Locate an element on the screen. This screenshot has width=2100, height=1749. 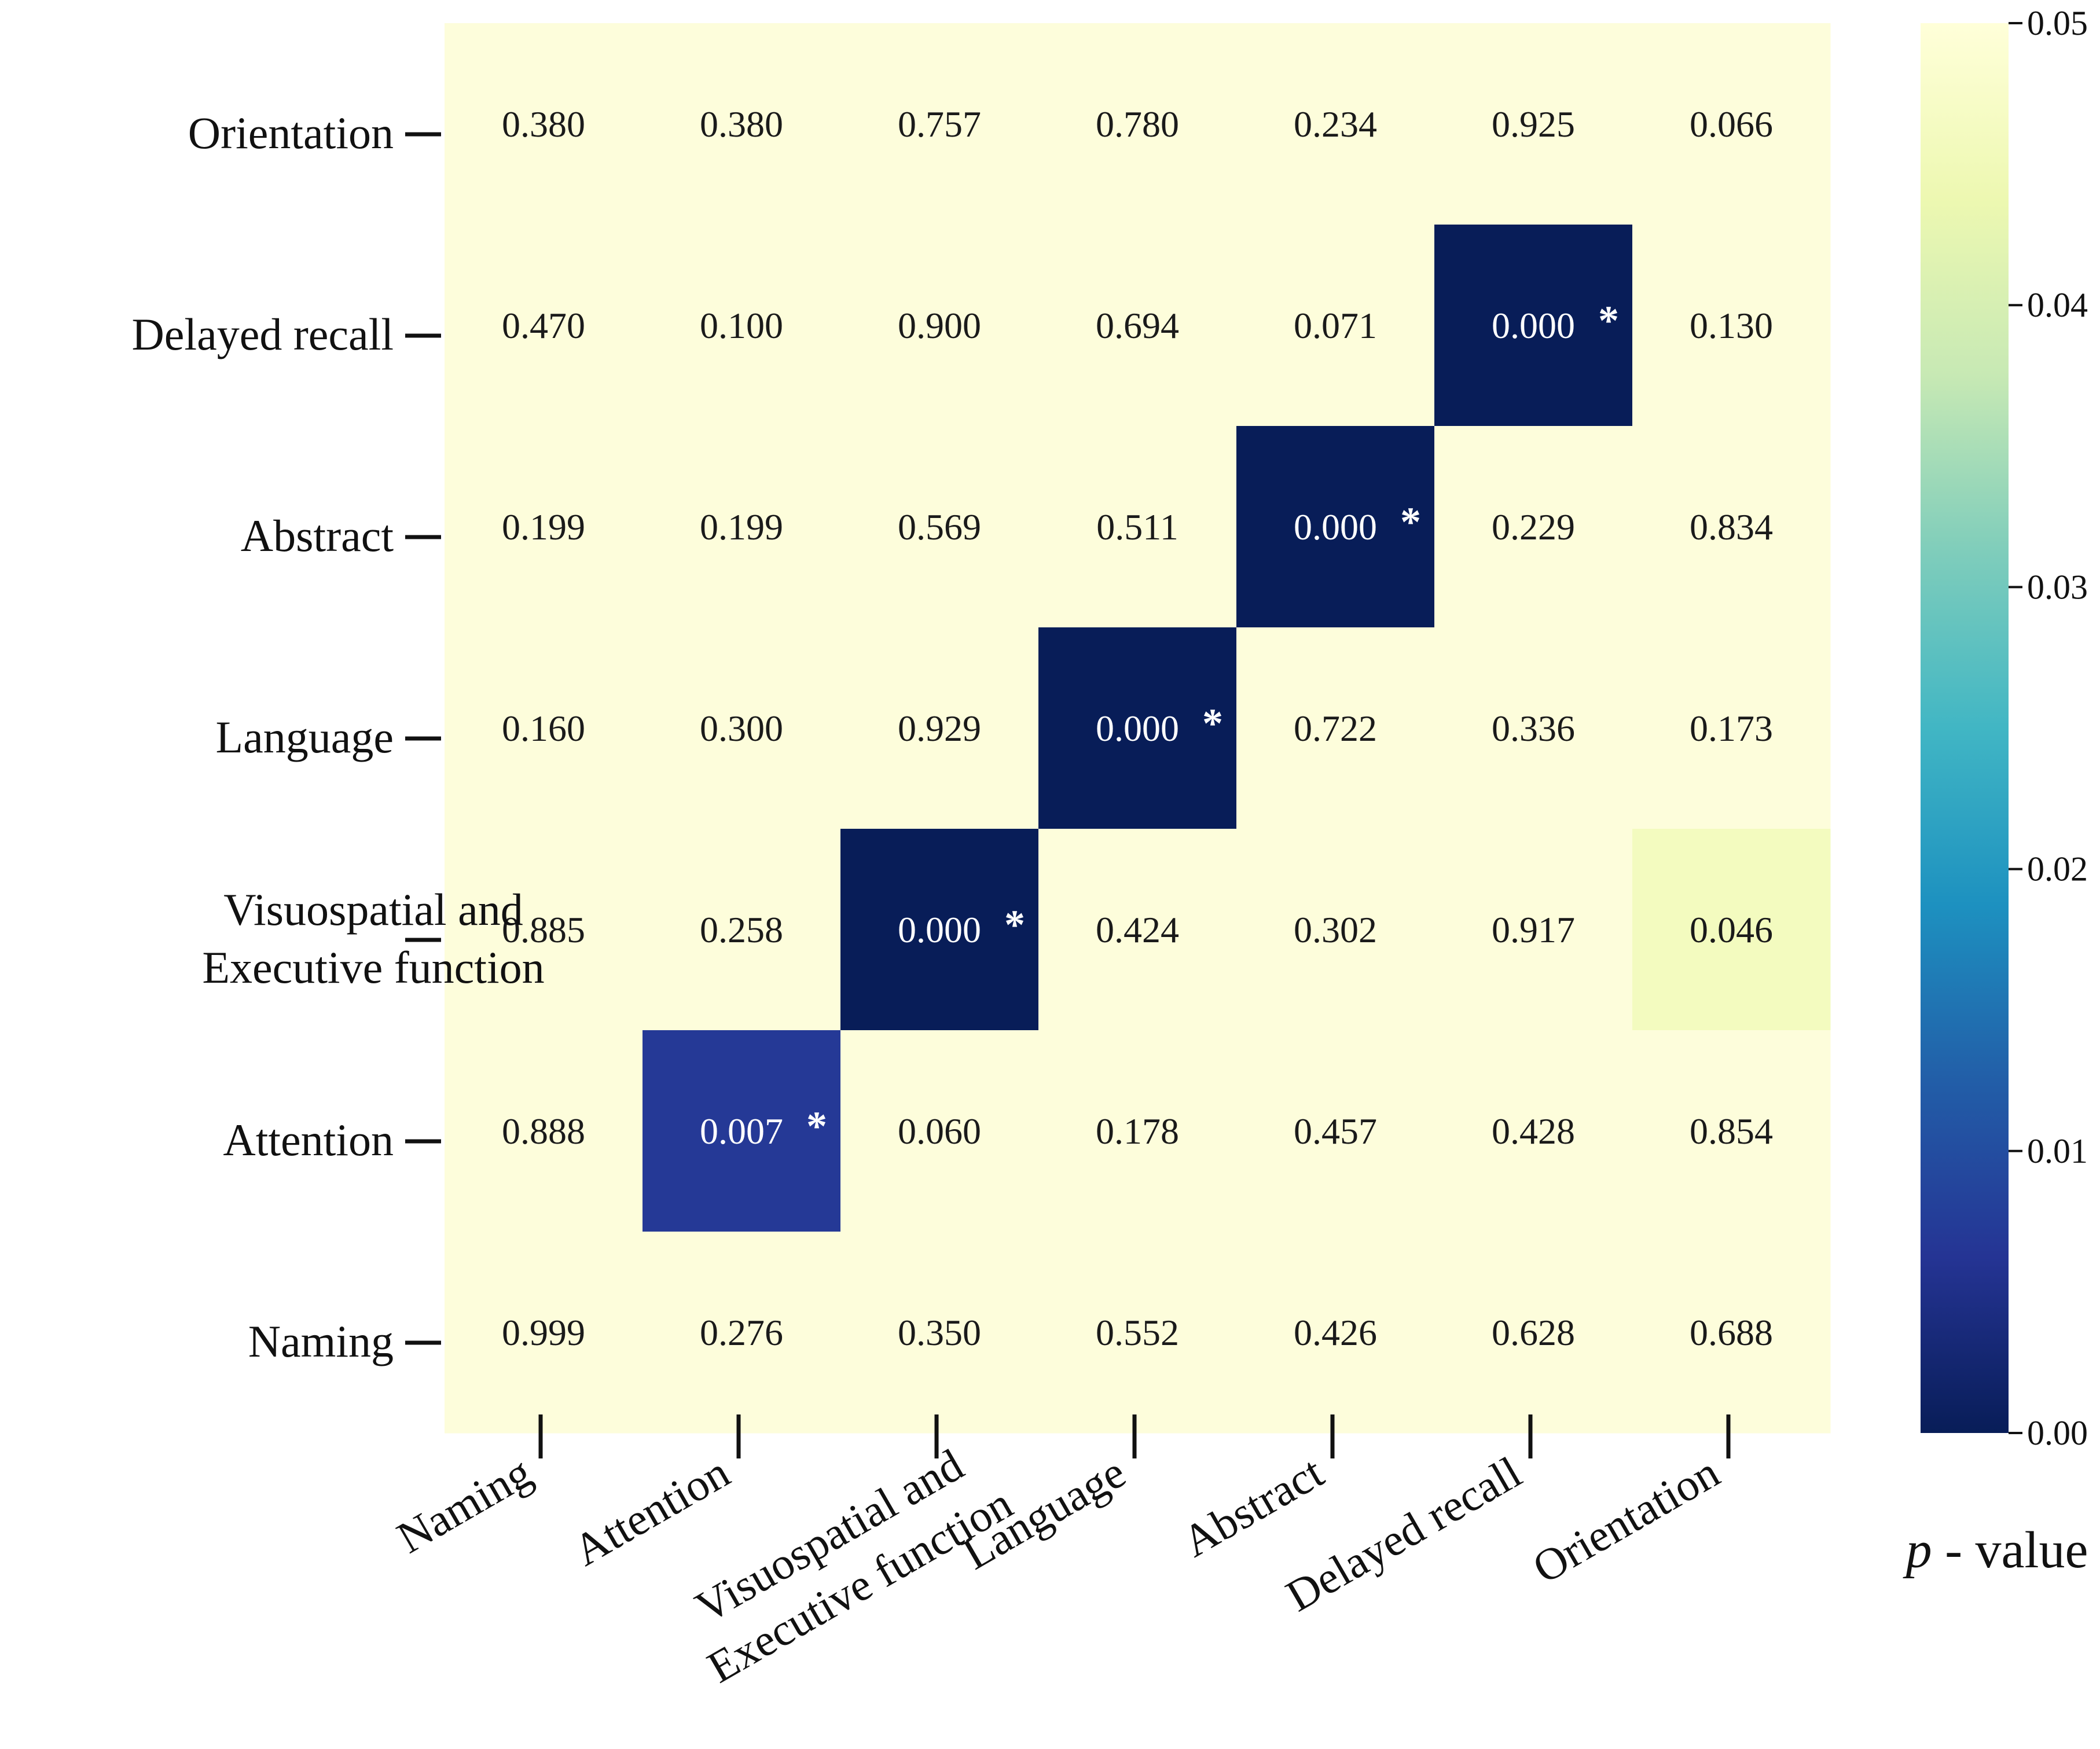
cell-abstract-x-language-value: 0.511 is located at coordinates (1137, 527).